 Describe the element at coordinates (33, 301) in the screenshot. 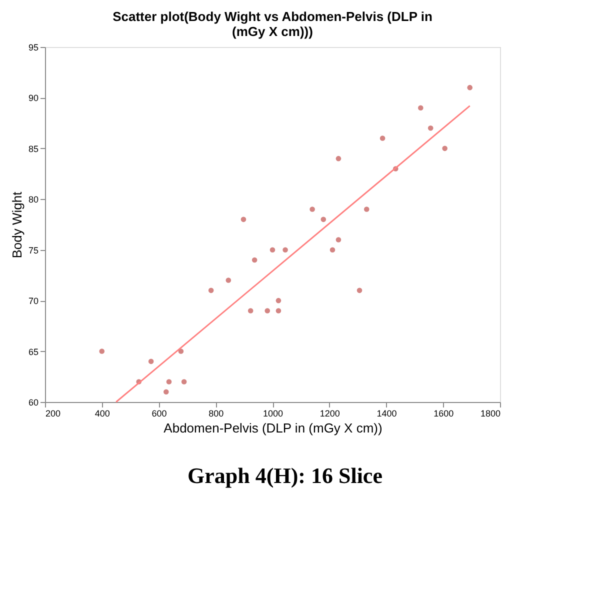

I see `y-tick-label: 70` at that location.